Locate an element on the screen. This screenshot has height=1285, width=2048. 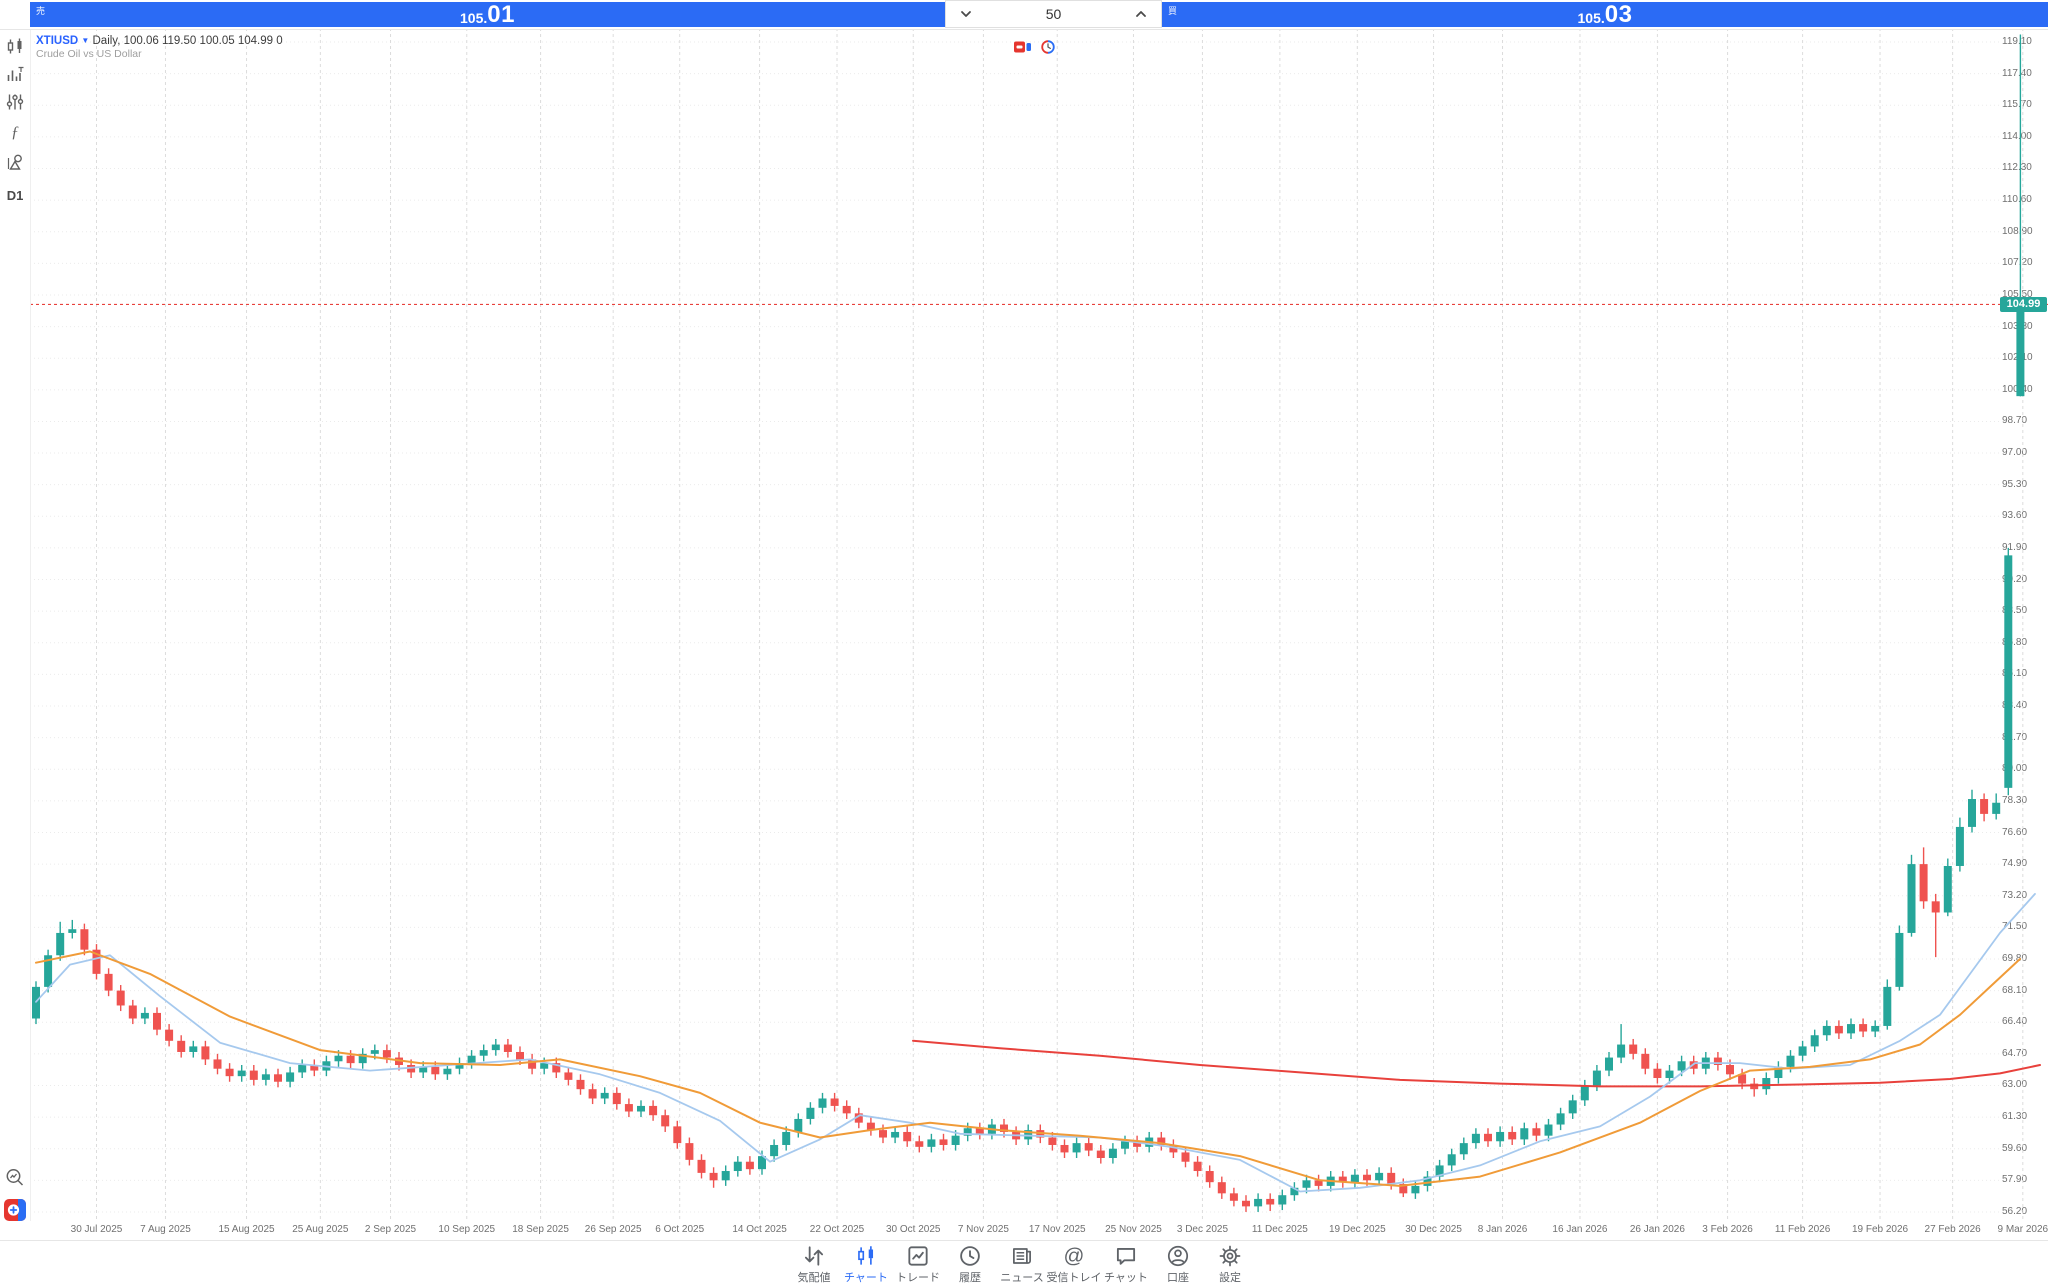
date-axis-label: 8 Jan 2026 is located at coordinates (1502, 1229).